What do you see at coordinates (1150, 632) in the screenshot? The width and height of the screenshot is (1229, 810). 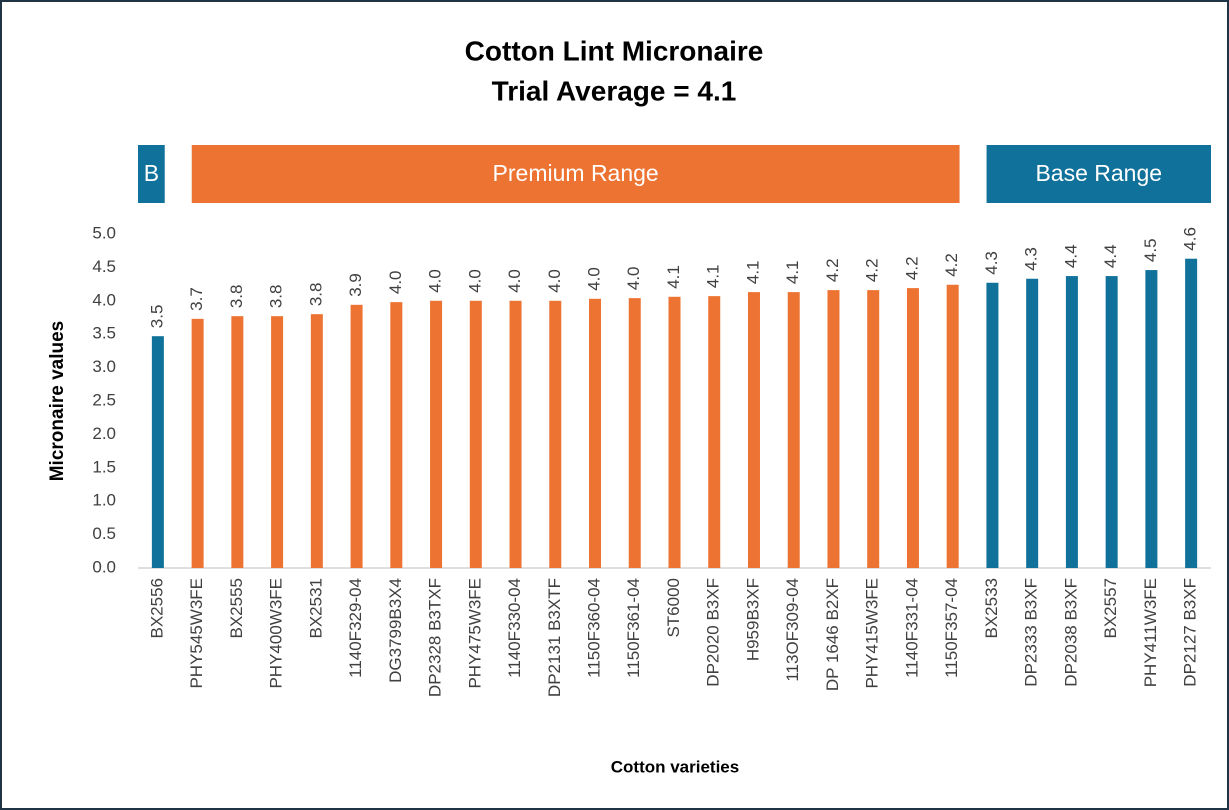 I see `x-tick-label: PHY411W3FE` at bounding box center [1150, 632].